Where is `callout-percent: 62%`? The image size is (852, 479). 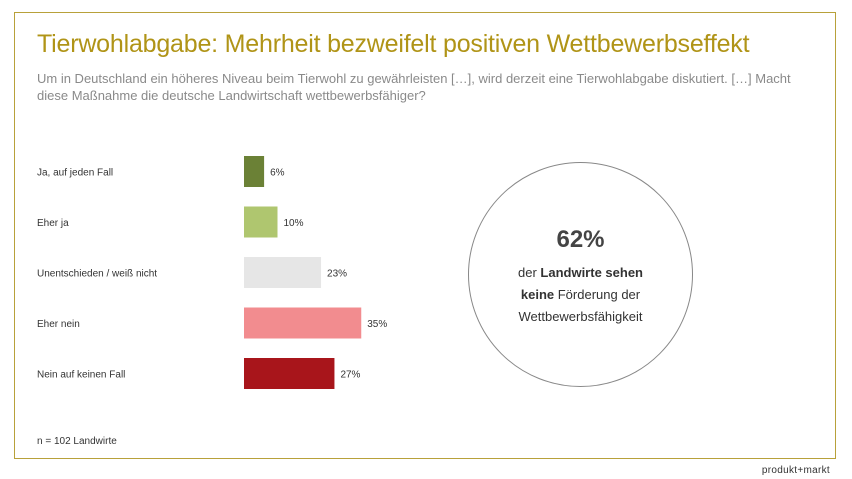
callout-percent: 62% is located at coordinates (580, 239).